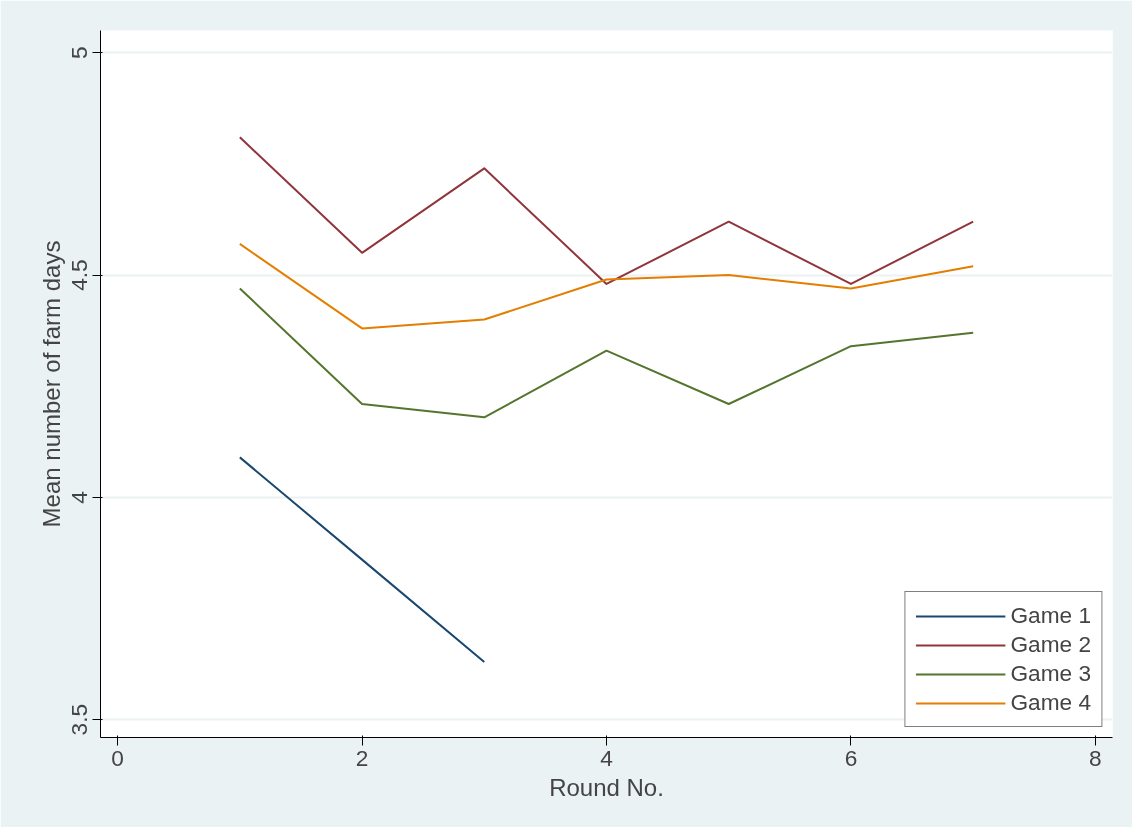 The image size is (1132, 827). Describe the element at coordinates (1050, 644) in the screenshot. I see `legend-label: Game 2` at that location.